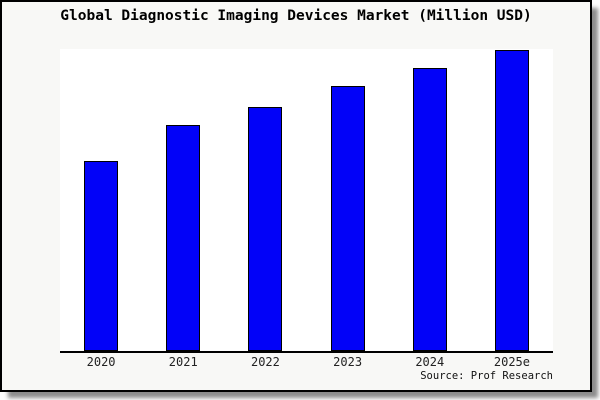 This screenshot has width=600, height=400. Describe the element at coordinates (348, 362) in the screenshot. I see `x-tick-label-2023: 2023` at that location.